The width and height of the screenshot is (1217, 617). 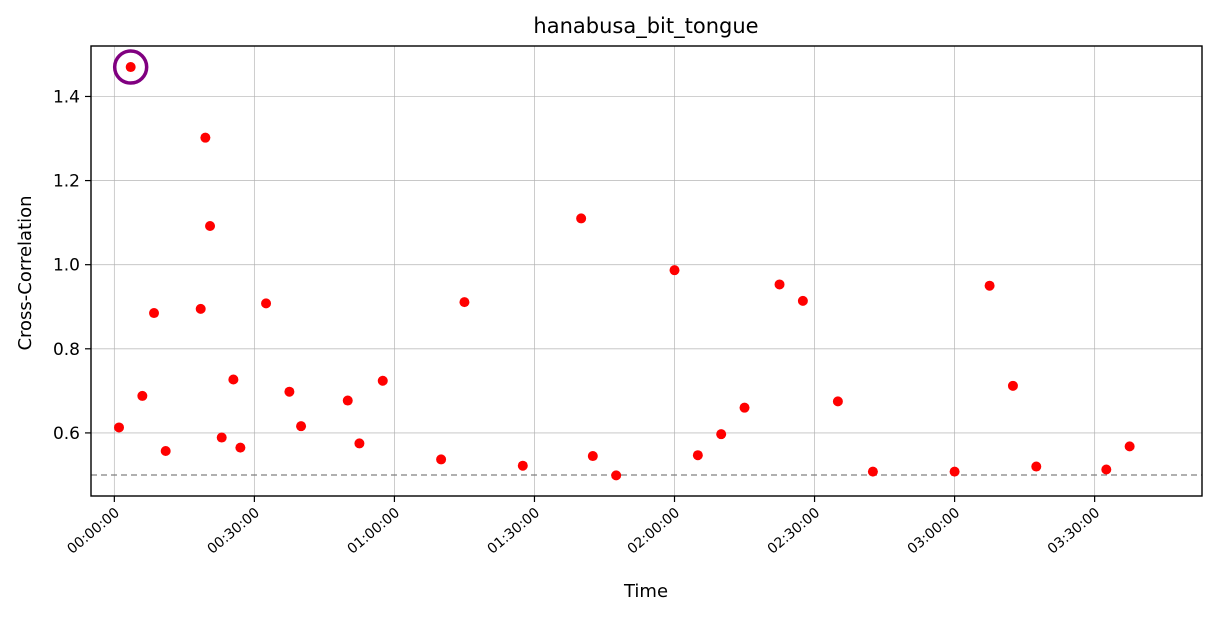 What do you see at coordinates (514, 531) in the screenshot?
I see `x-tick-label: 01:30:00` at bounding box center [514, 531].